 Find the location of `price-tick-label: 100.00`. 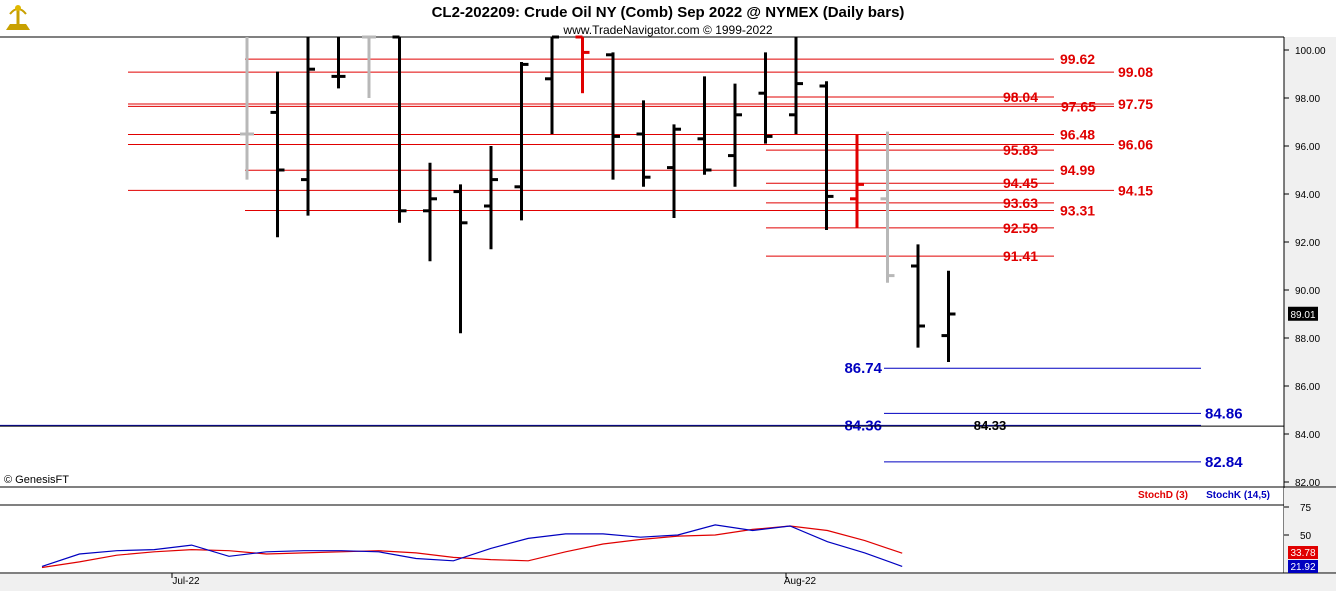

price-tick-label: 100.00 is located at coordinates (1310, 51).